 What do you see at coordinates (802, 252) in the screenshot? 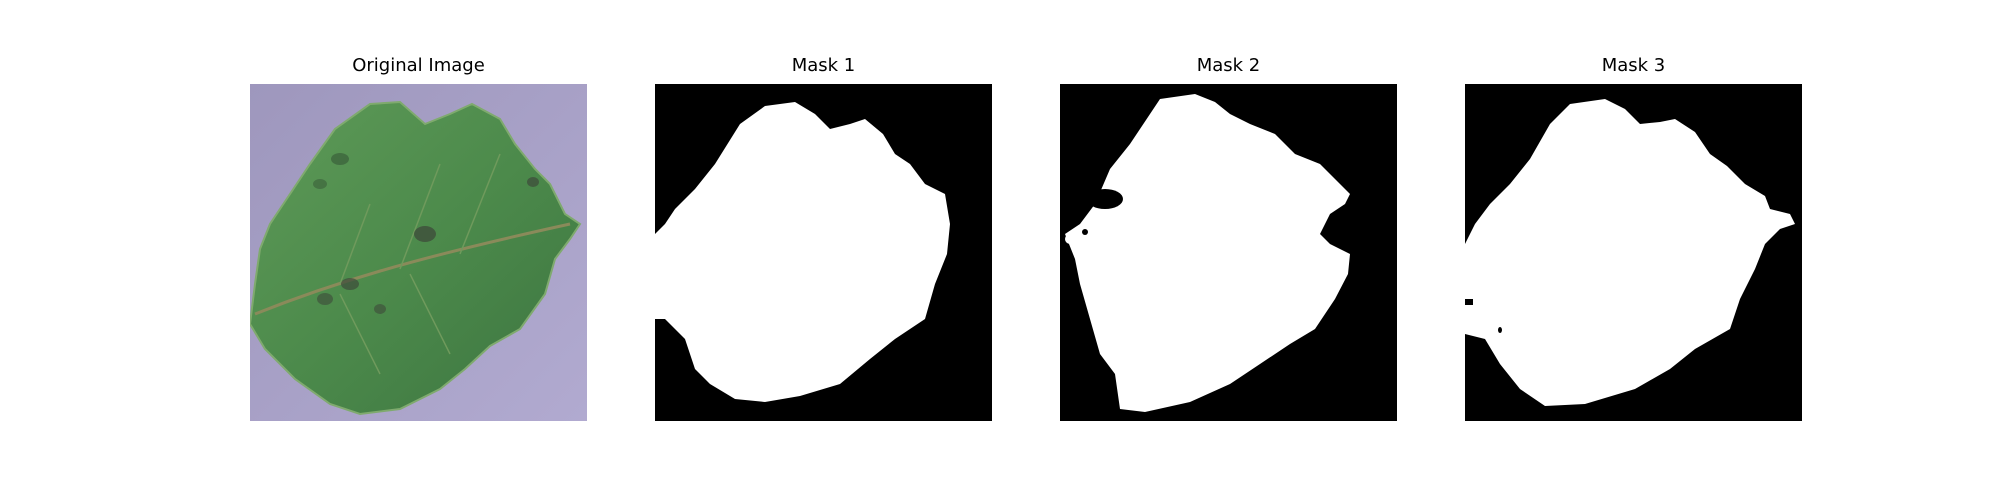
I see `mask-1-foreground` at bounding box center [802, 252].